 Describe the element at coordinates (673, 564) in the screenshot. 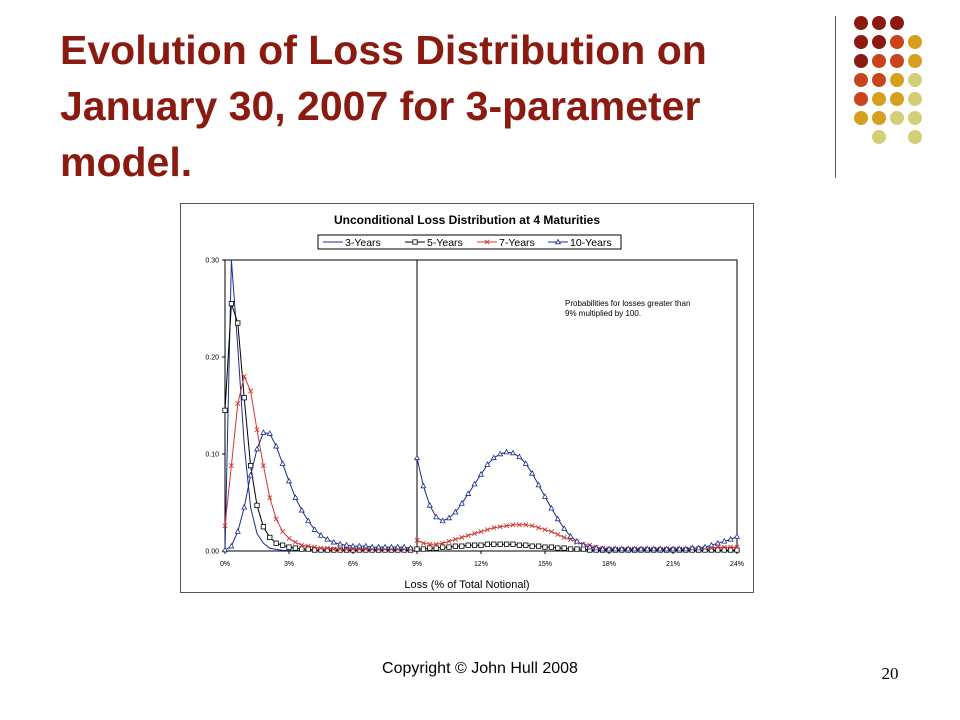

I see `x-tick-label: 21%` at that location.